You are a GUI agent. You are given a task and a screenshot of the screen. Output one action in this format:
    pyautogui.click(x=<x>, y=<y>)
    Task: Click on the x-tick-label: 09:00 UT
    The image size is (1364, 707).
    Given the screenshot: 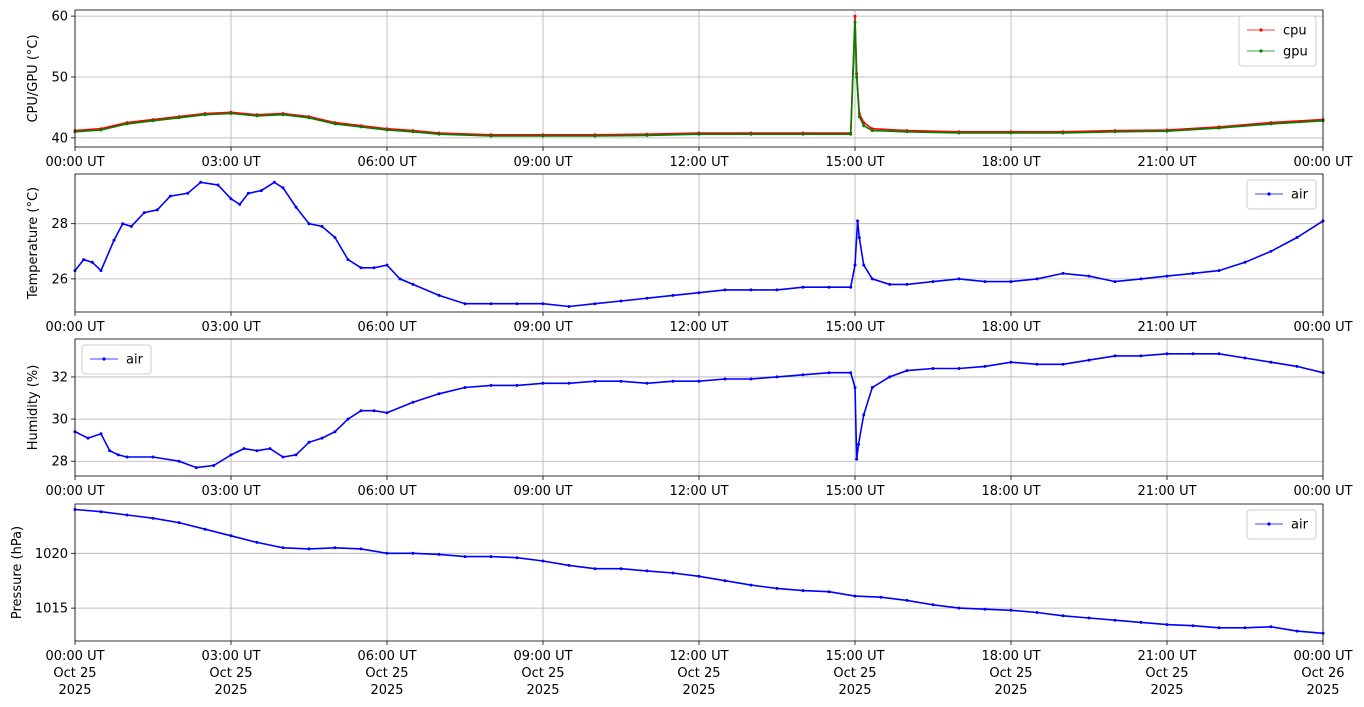 What is the action you would take?
    pyautogui.click(x=542, y=656)
    